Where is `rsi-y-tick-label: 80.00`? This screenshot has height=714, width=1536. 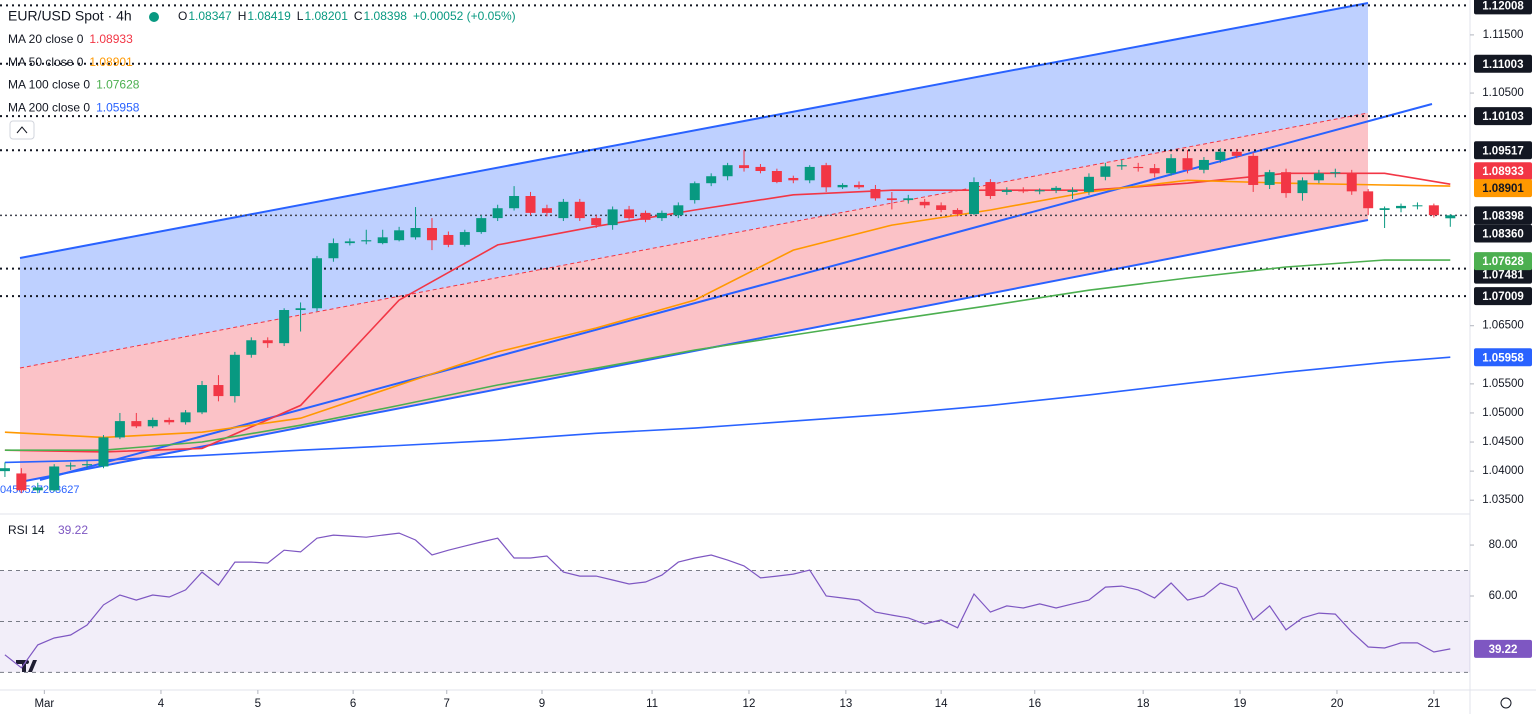
rsi-y-tick-label: 80.00 is located at coordinates (1503, 545).